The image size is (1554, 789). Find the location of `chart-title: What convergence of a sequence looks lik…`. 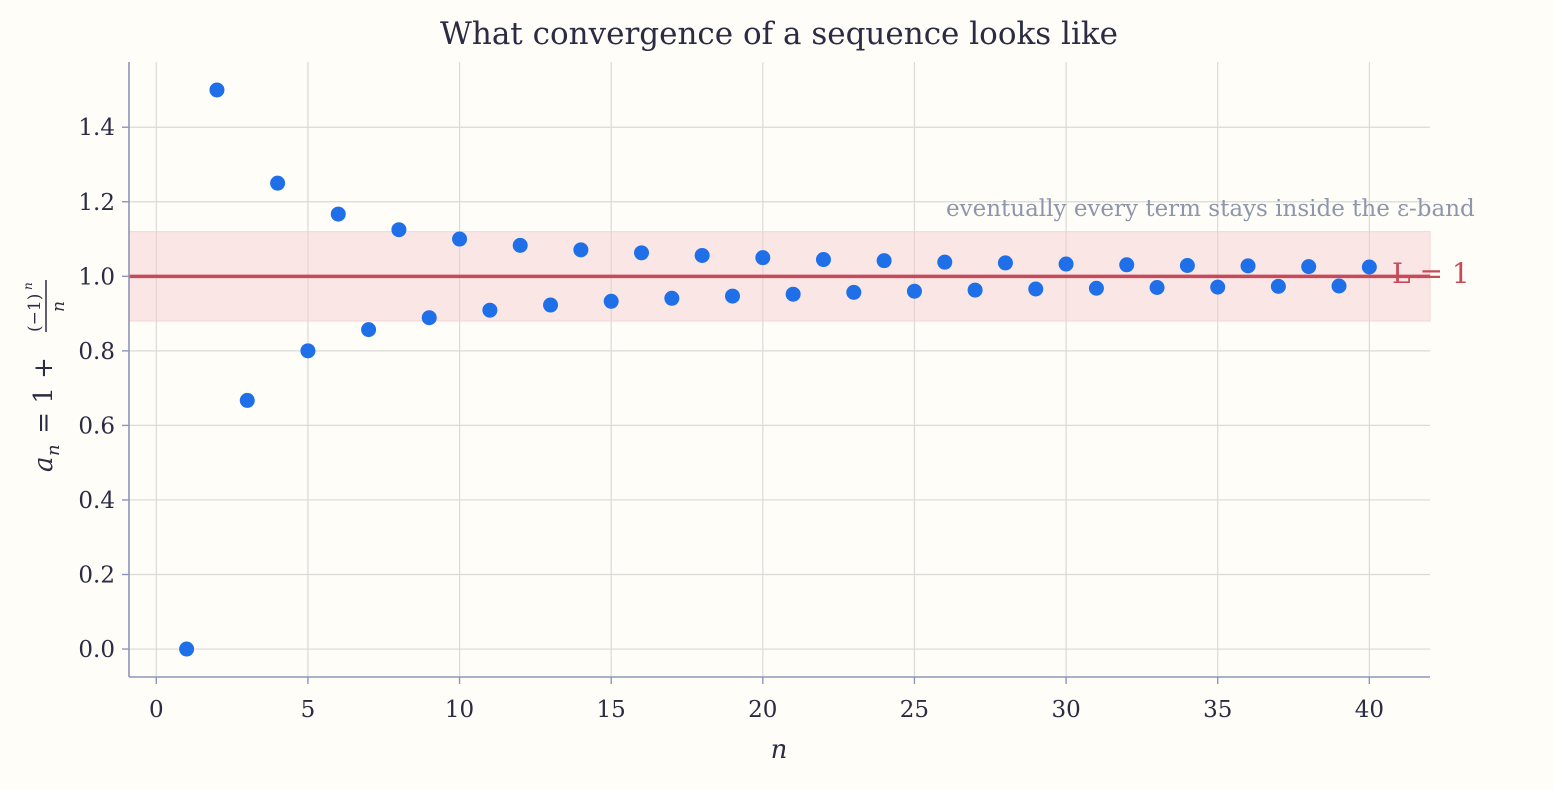

chart-title: What convergence of a sequence looks lik… is located at coordinates (779, 34).